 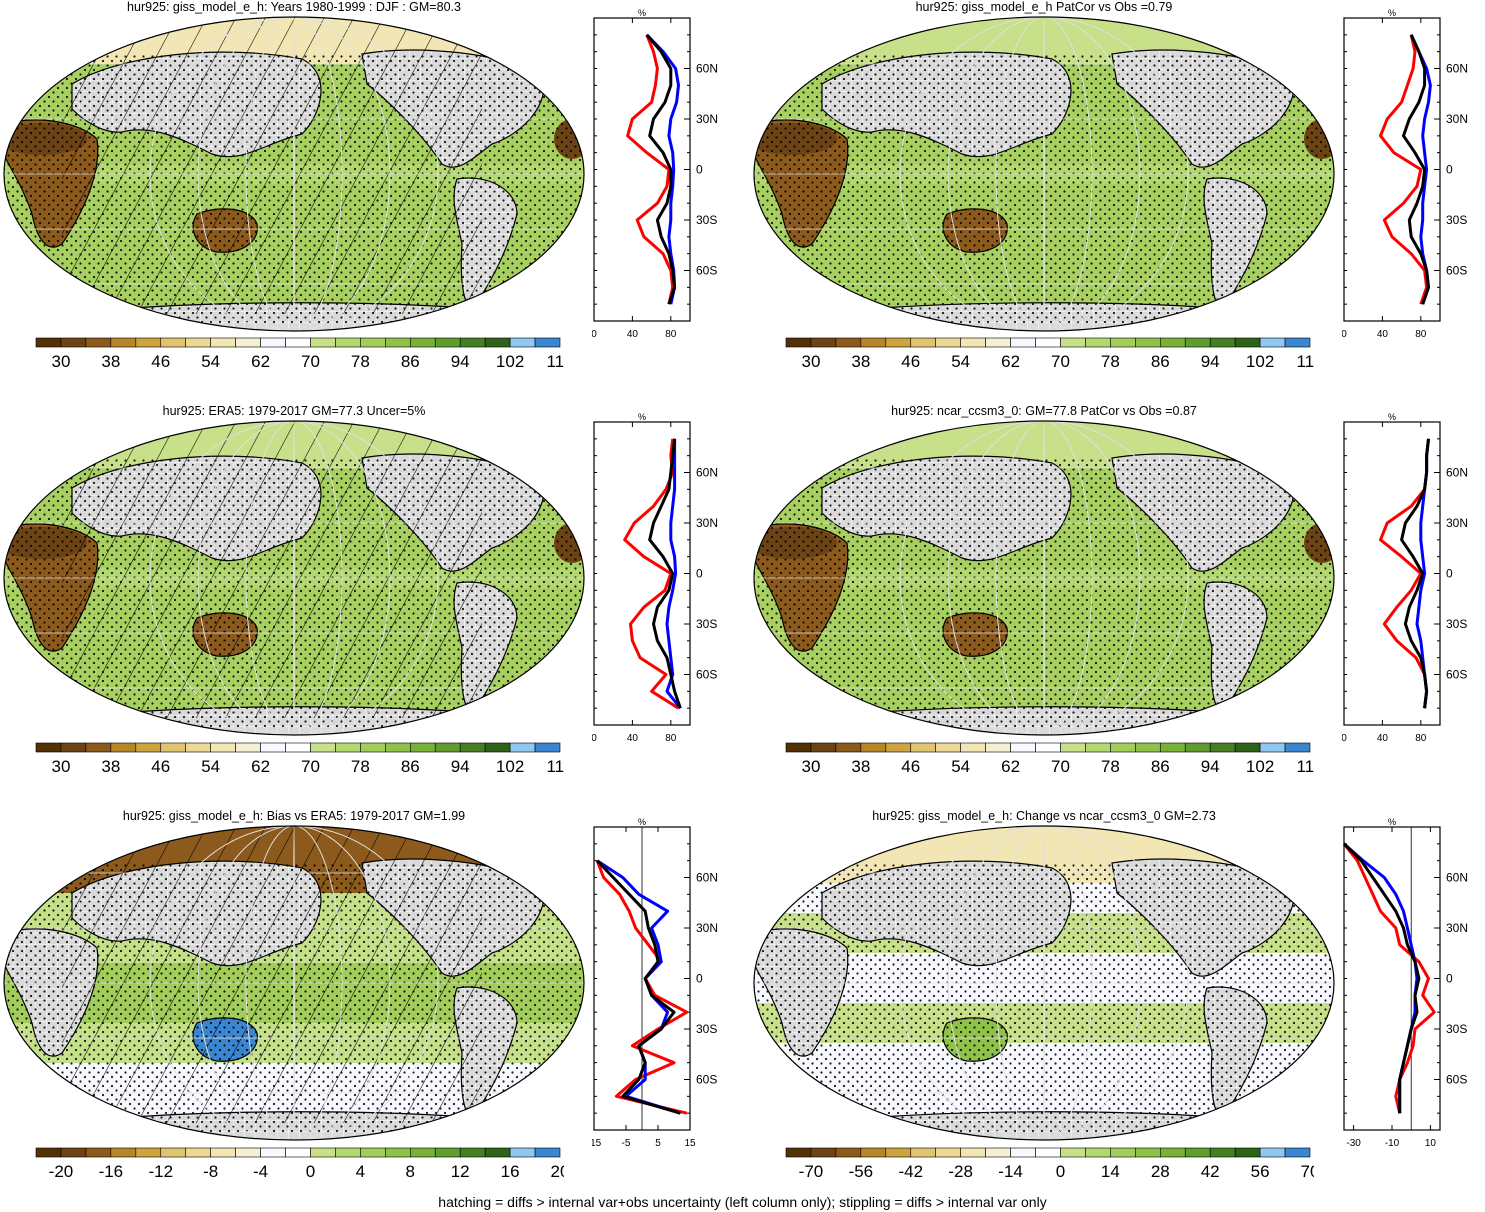 I want to click on profile-line-blue, so click(x=673, y=574).